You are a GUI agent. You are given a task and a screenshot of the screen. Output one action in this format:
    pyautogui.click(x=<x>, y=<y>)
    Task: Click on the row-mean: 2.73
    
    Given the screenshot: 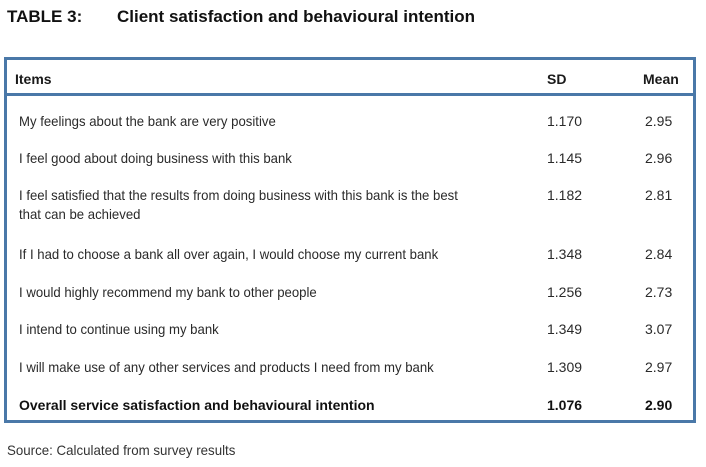 What is the action you would take?
    pyautogui.click(x=659, y=292)
    